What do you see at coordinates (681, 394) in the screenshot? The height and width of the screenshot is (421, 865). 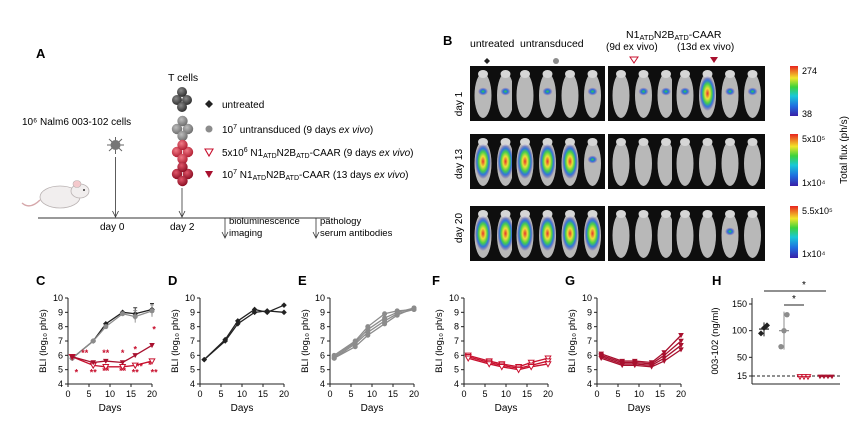 I see `x-tick-label: 20` at bounding box center [681, 394].